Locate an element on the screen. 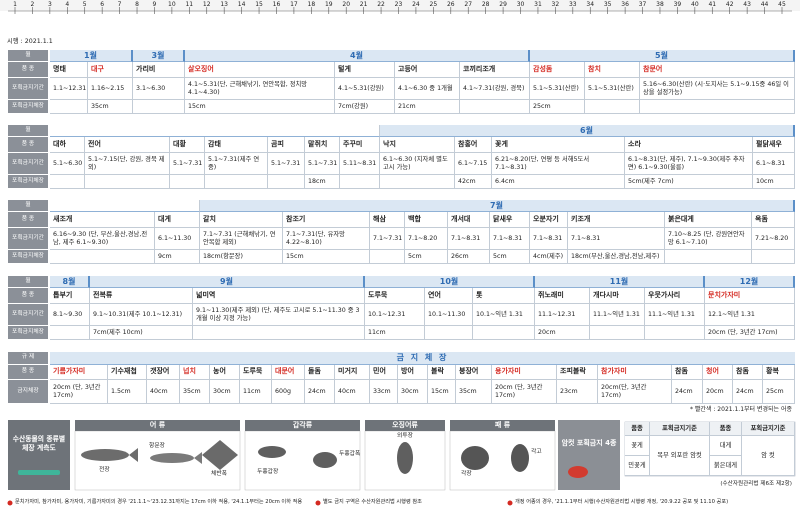  ruler-number: 13 is located at coordinates (224, 4).